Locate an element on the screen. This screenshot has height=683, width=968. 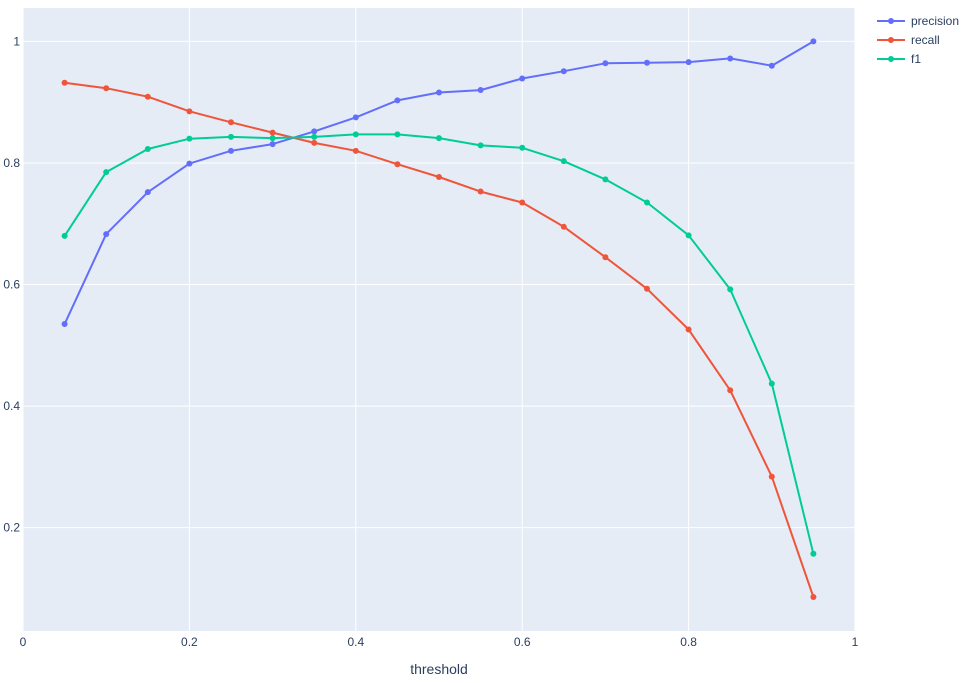
x-tick-label: 1 is located at coordinates (855, 642).